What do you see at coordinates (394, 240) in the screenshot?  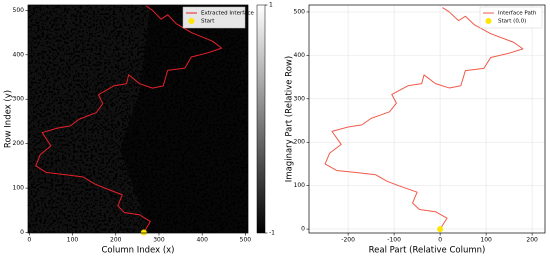 I see `x-tick-label: -100` at bounding box center [394, 240].